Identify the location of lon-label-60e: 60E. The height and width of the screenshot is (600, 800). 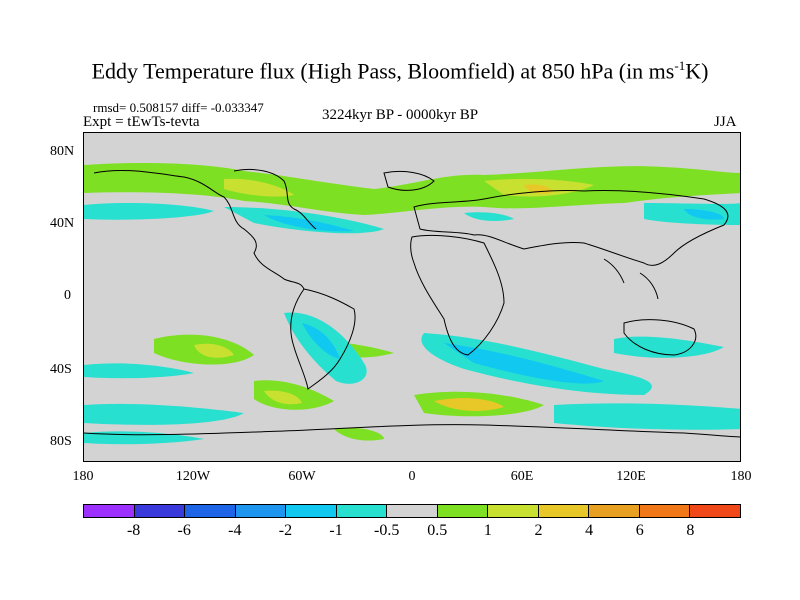
(522, 476).